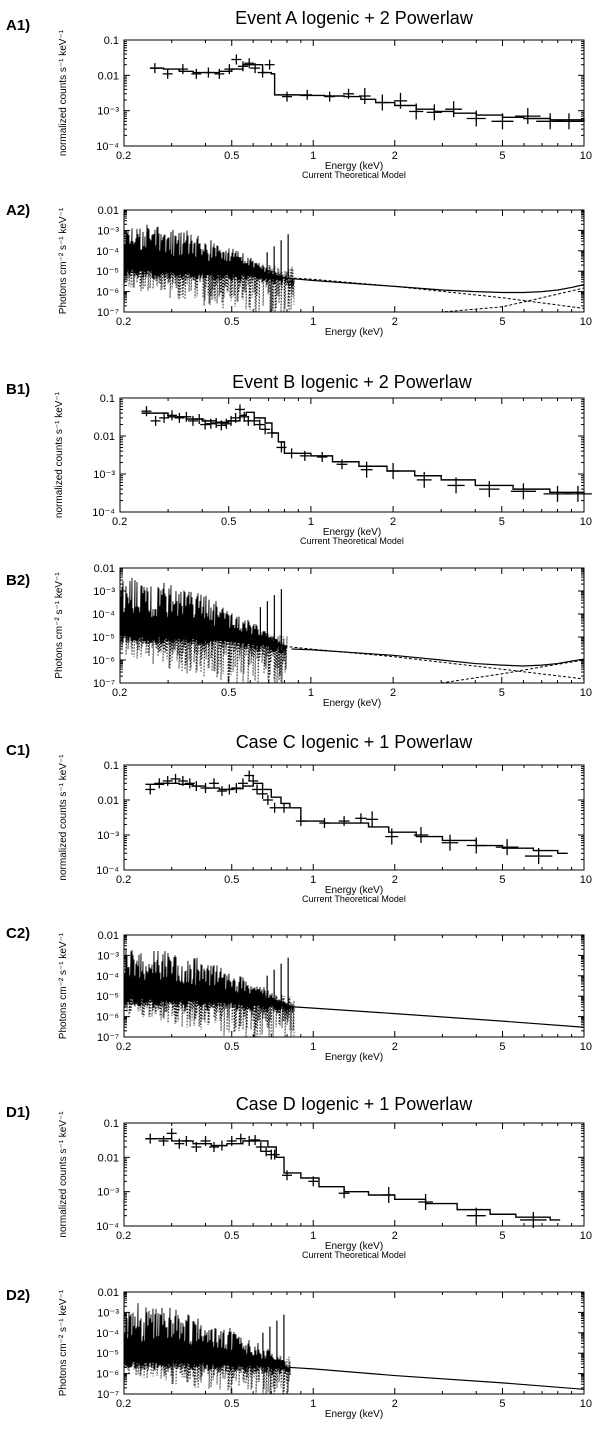  What do you see at coordinates (107, 293) in the screenshot?
I see `y-tick-label: 10⁻⁶` at bounding box center [107, 293].